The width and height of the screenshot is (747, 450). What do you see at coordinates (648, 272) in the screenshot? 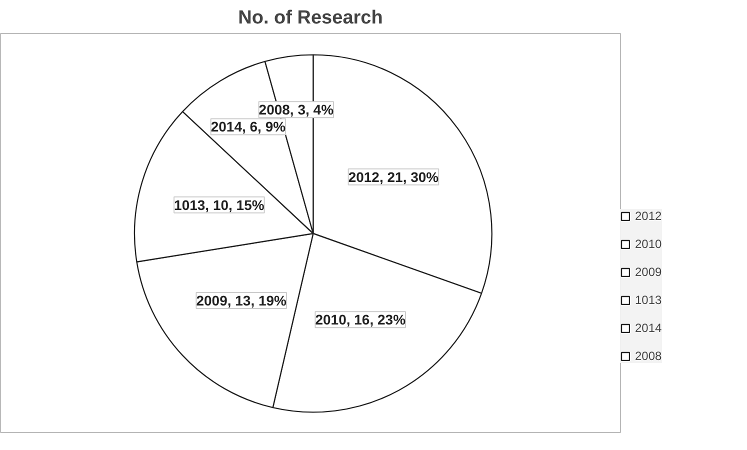
I see `legend-label: 2009` at bounding box center [648, 272].